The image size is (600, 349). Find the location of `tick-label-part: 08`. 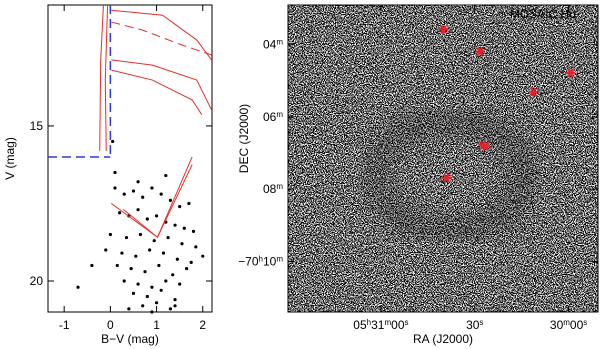

tick-label-part: 08 is located at coordinates (270, 189).